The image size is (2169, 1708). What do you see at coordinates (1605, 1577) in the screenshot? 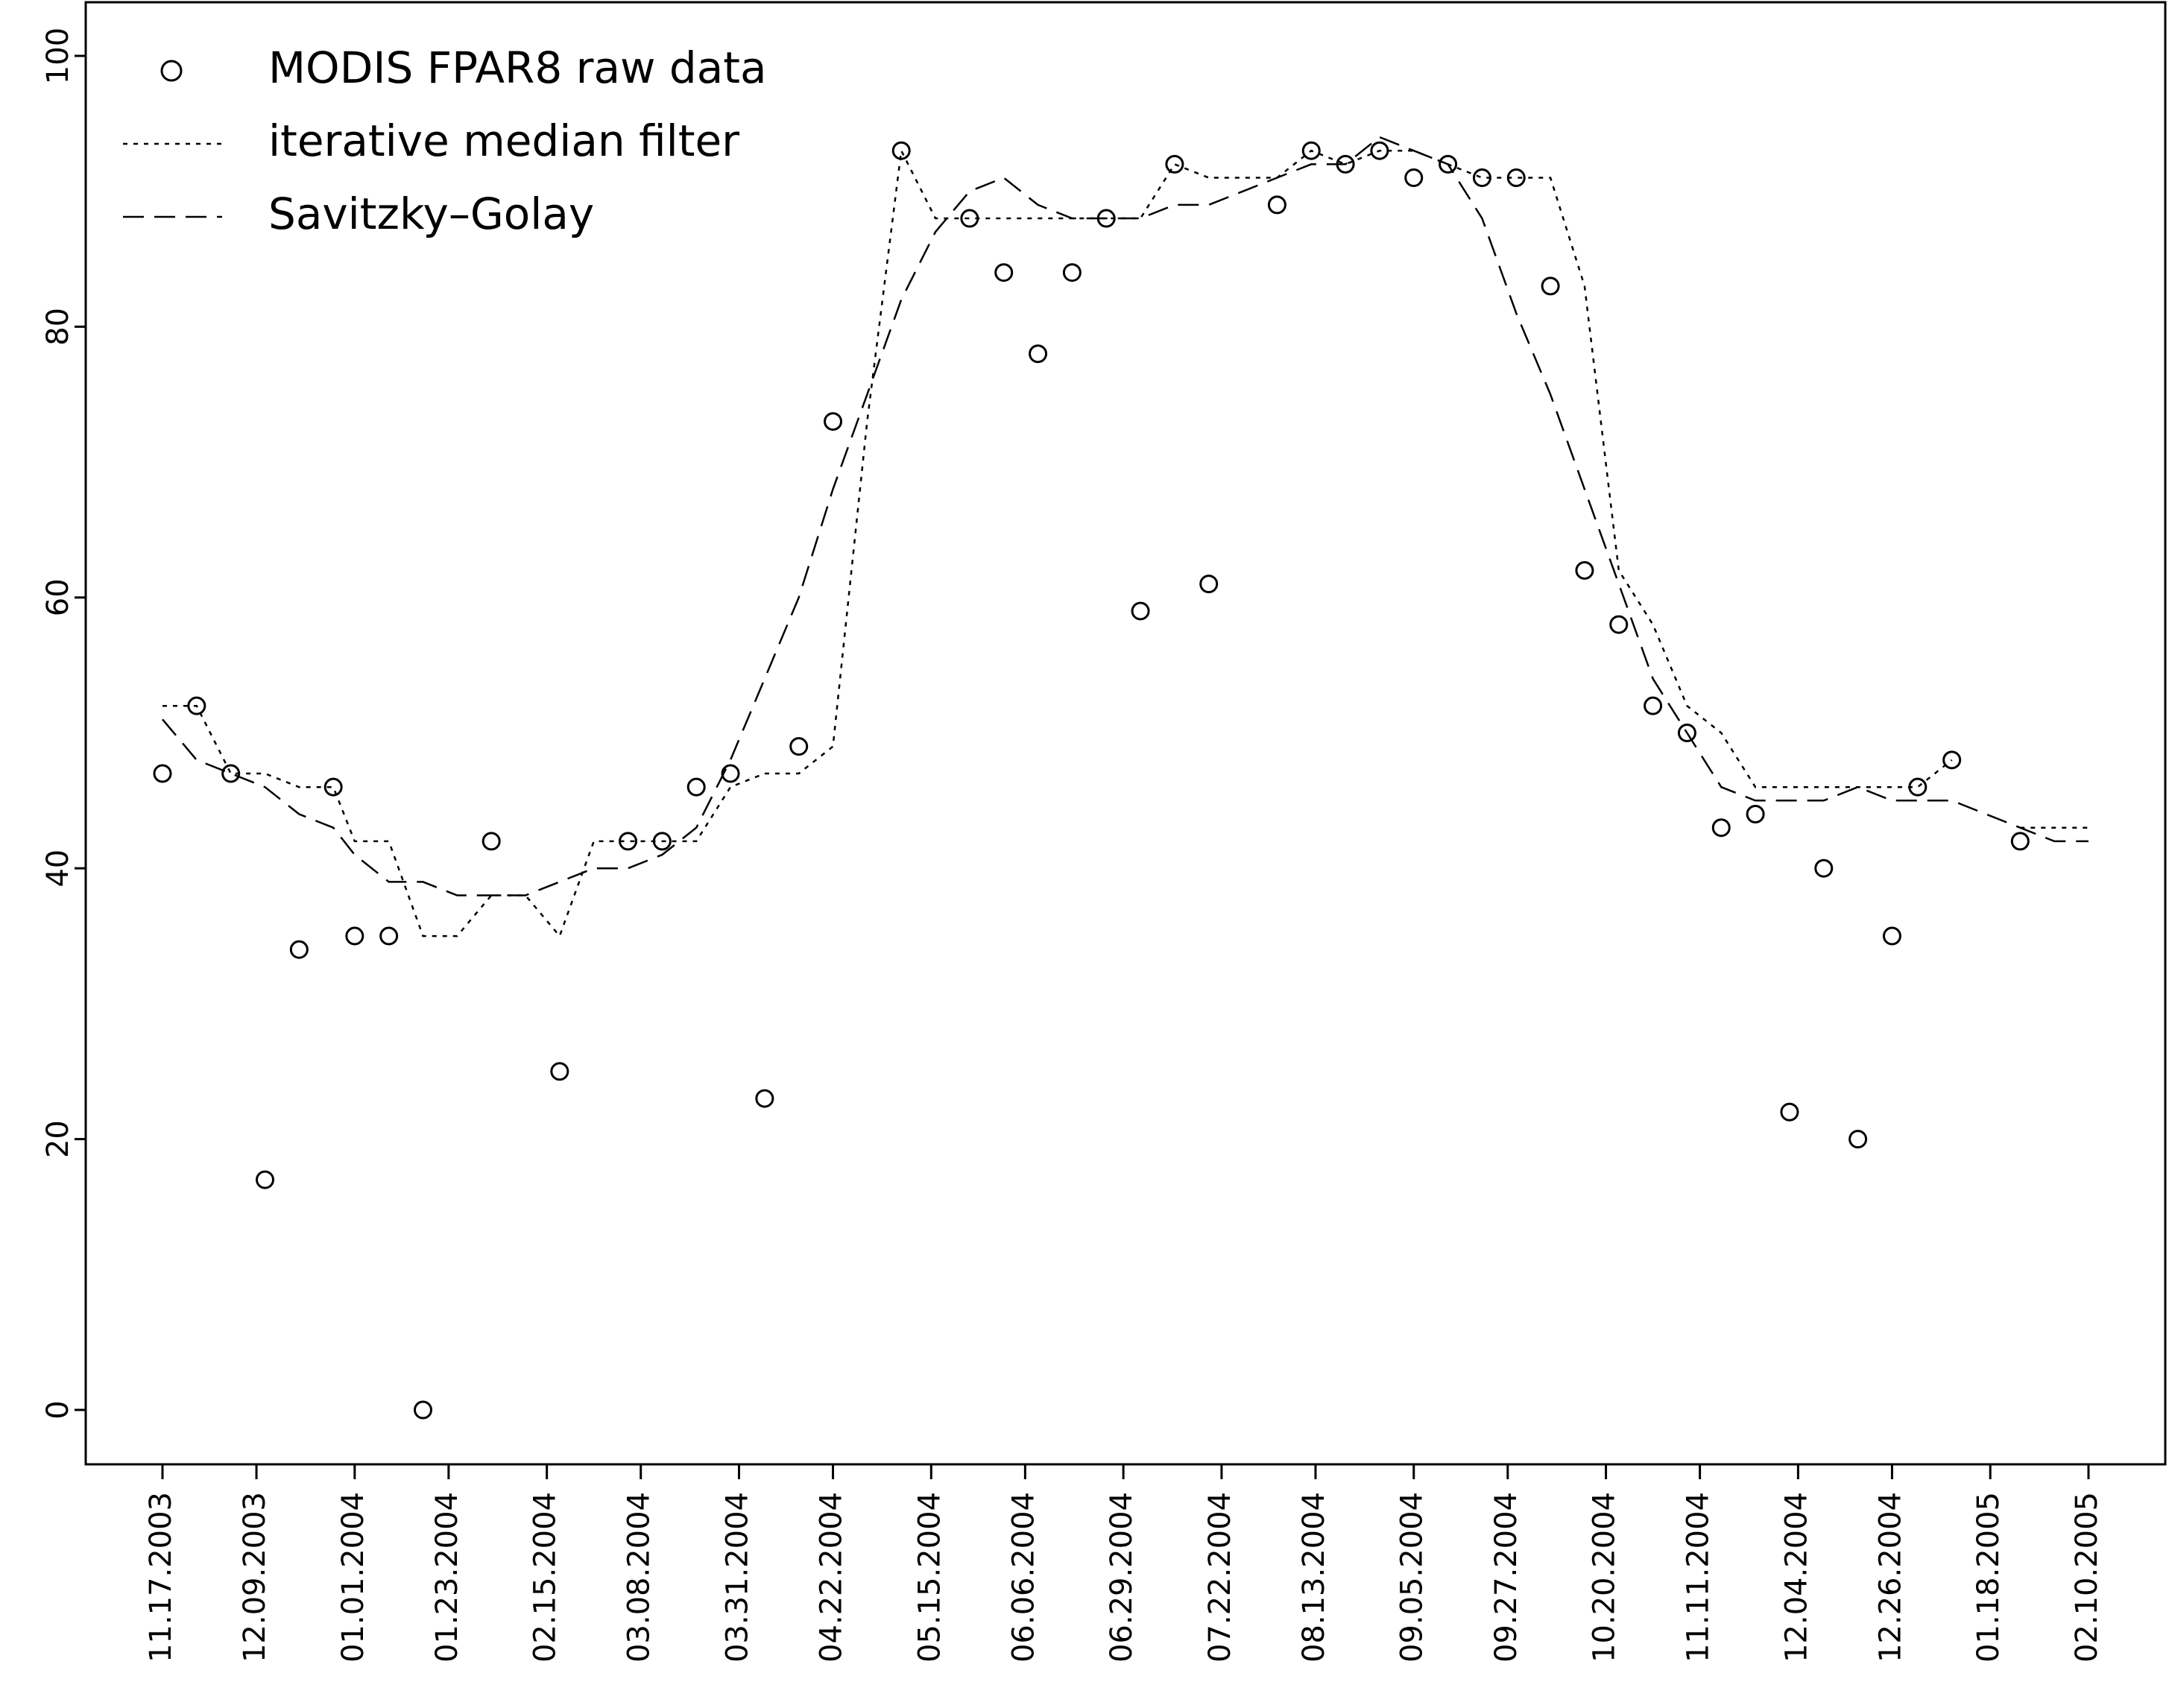
I see `x-tick-label: 10.20.2004` at bounding box center [1605, 1577].